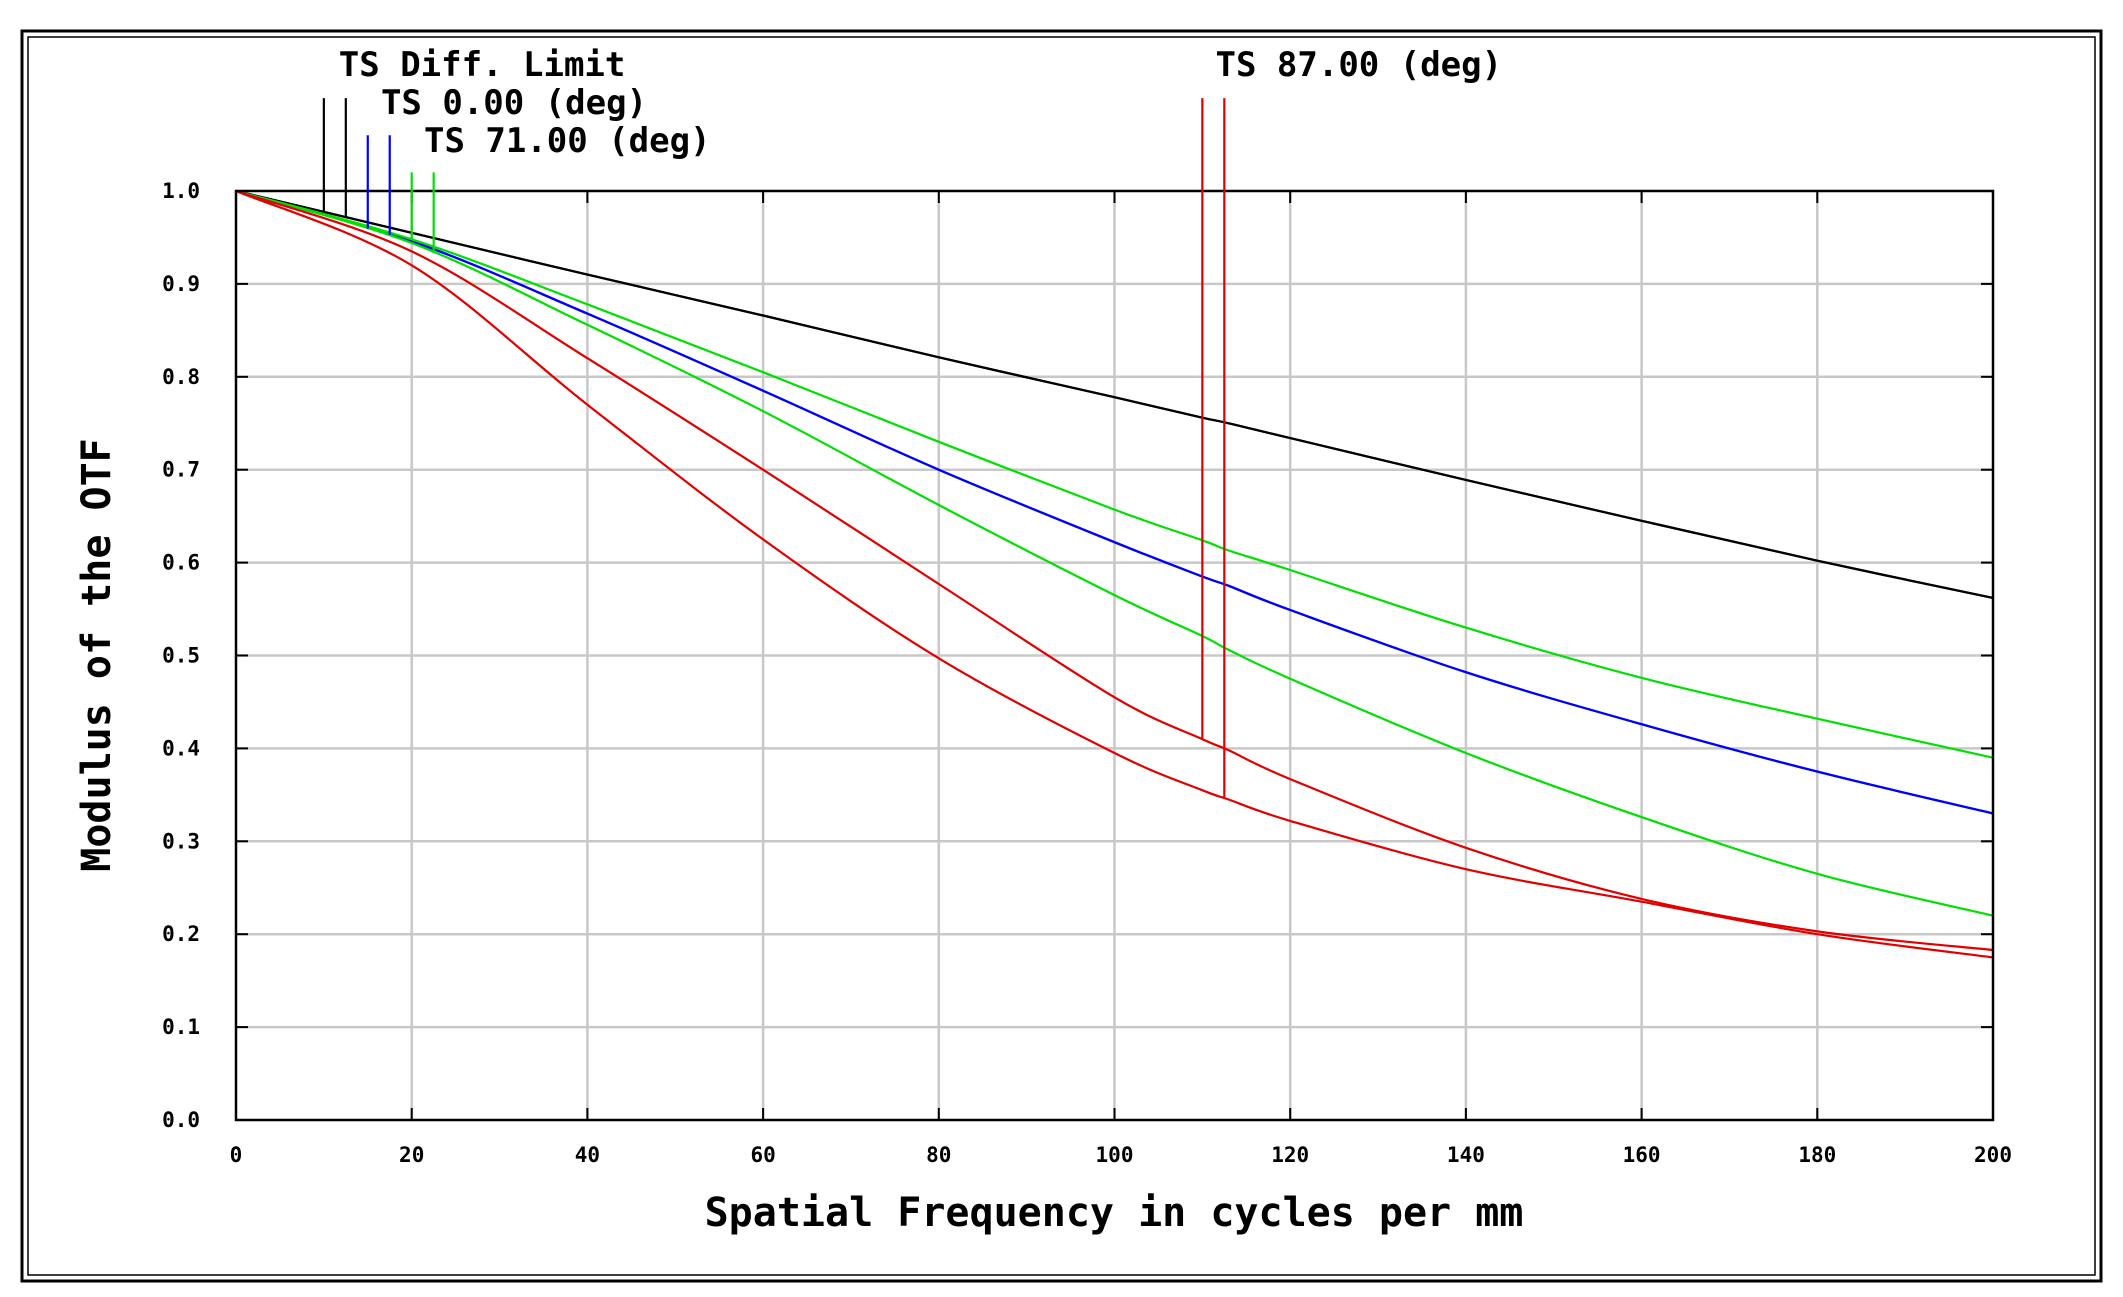 The height and width of the screenshot is (1297, 2123). What do you see at coordinates (482, 65) in the screenshot?
I see `legend-label: TS Diff. Limit` at bounding box center [482, 65].